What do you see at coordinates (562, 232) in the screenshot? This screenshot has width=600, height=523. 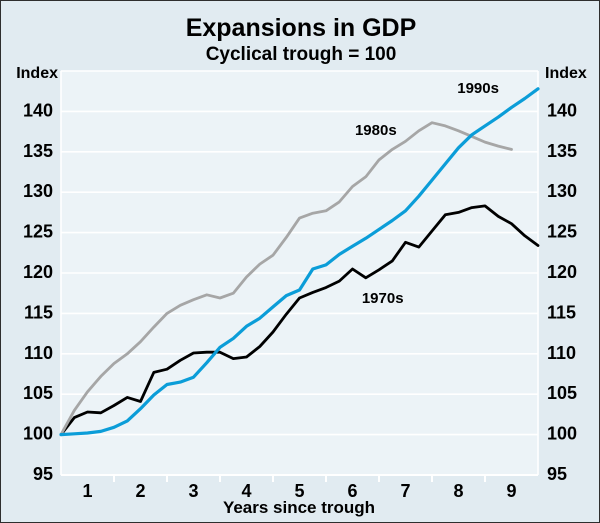 I see `y-tick-label-right-125: 125` at bounding box center [562, 232].